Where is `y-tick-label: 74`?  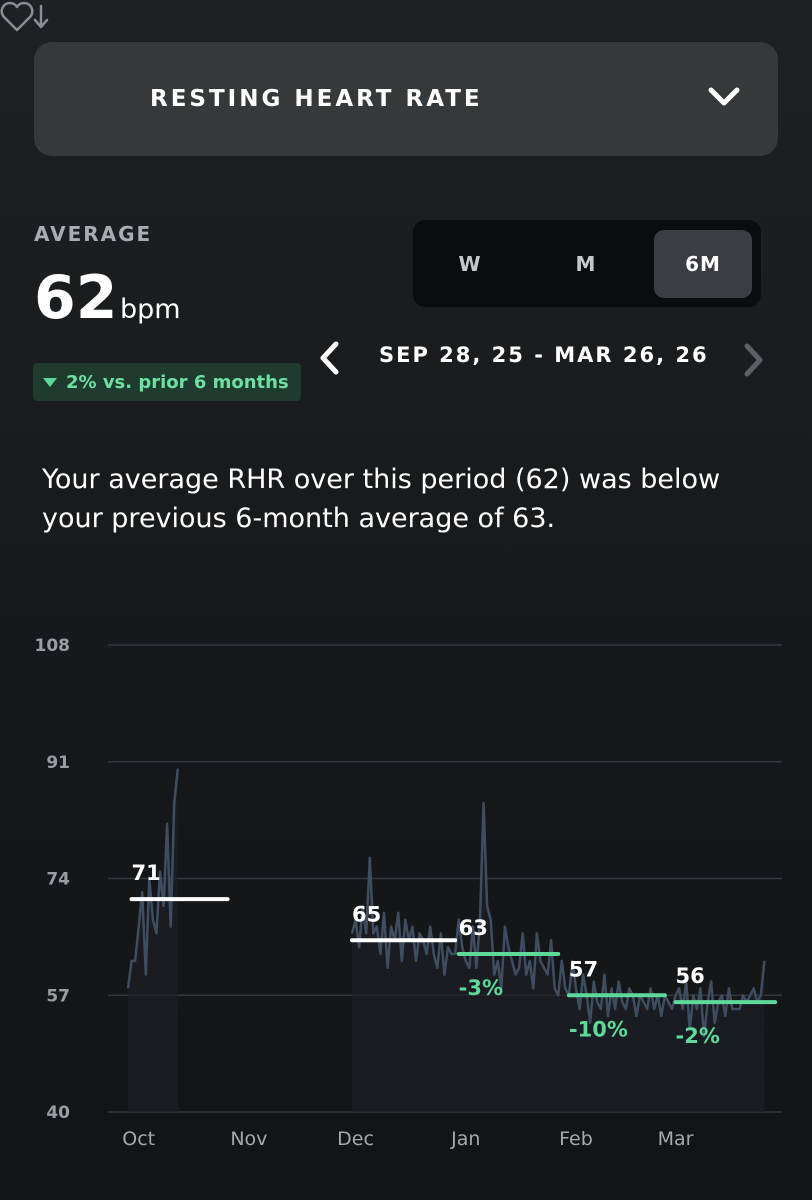 y-tick-label: 74 is located at coordinates (58, 880).